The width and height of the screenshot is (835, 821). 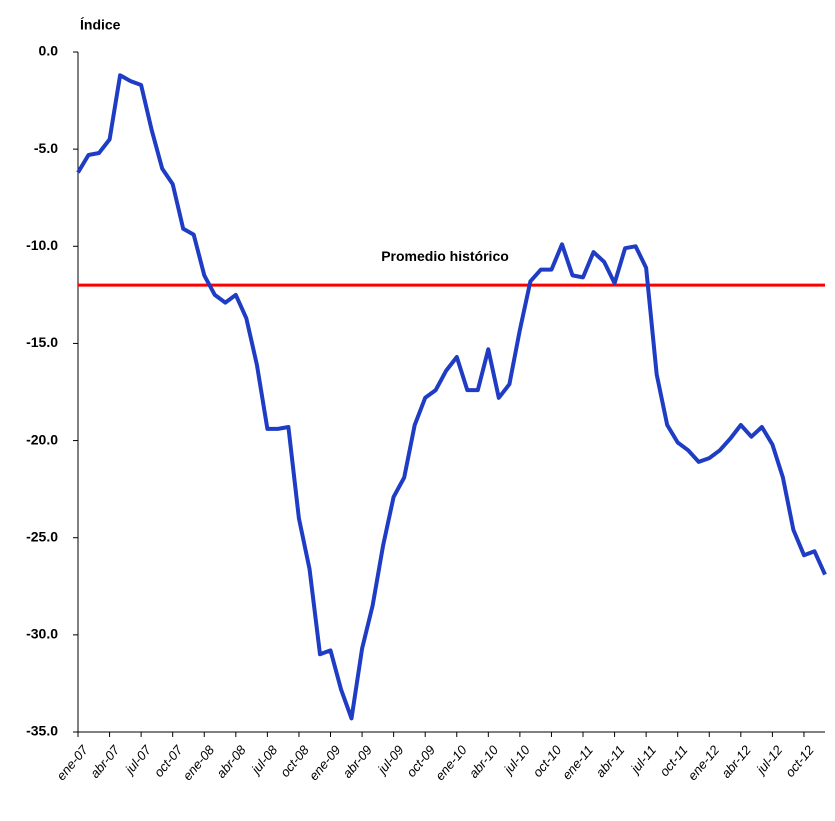 What do you see at coordinates (72, 762) in the screenshot?
I see `x-tick-label: ene-07` at bounding box center [72, 762].